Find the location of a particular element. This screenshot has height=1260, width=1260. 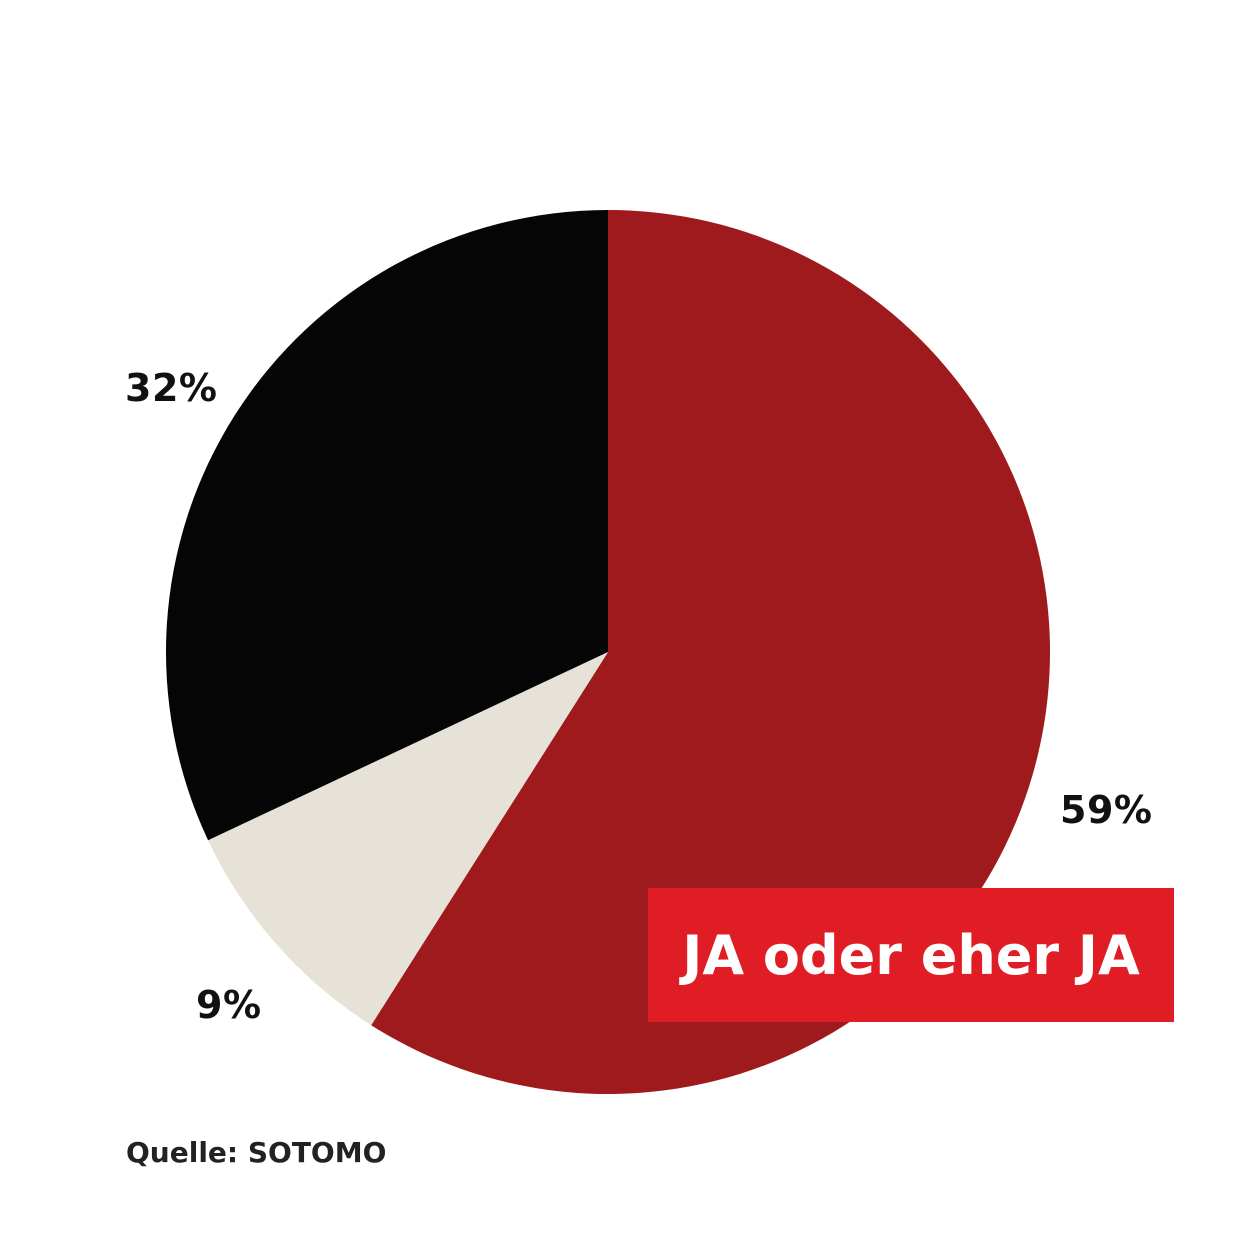

slice-label-32: 32% is located at coordinates (171, 388).